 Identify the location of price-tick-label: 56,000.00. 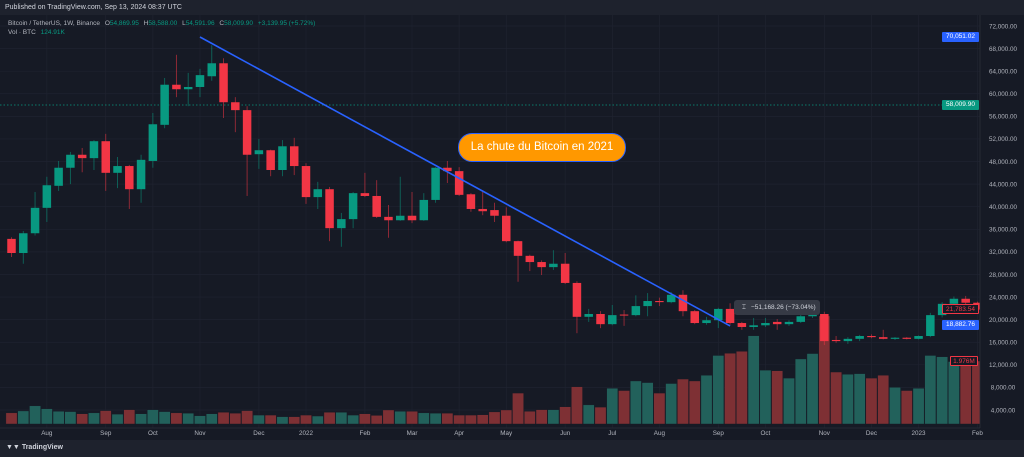
(1003, 117).